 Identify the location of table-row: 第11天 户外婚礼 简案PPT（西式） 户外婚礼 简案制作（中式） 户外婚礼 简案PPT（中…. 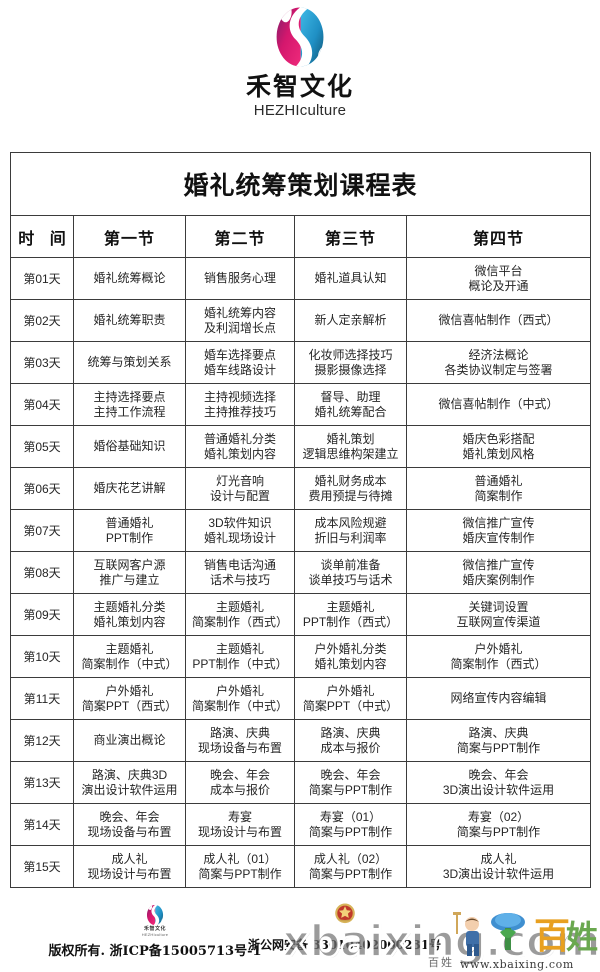
(301, 698).